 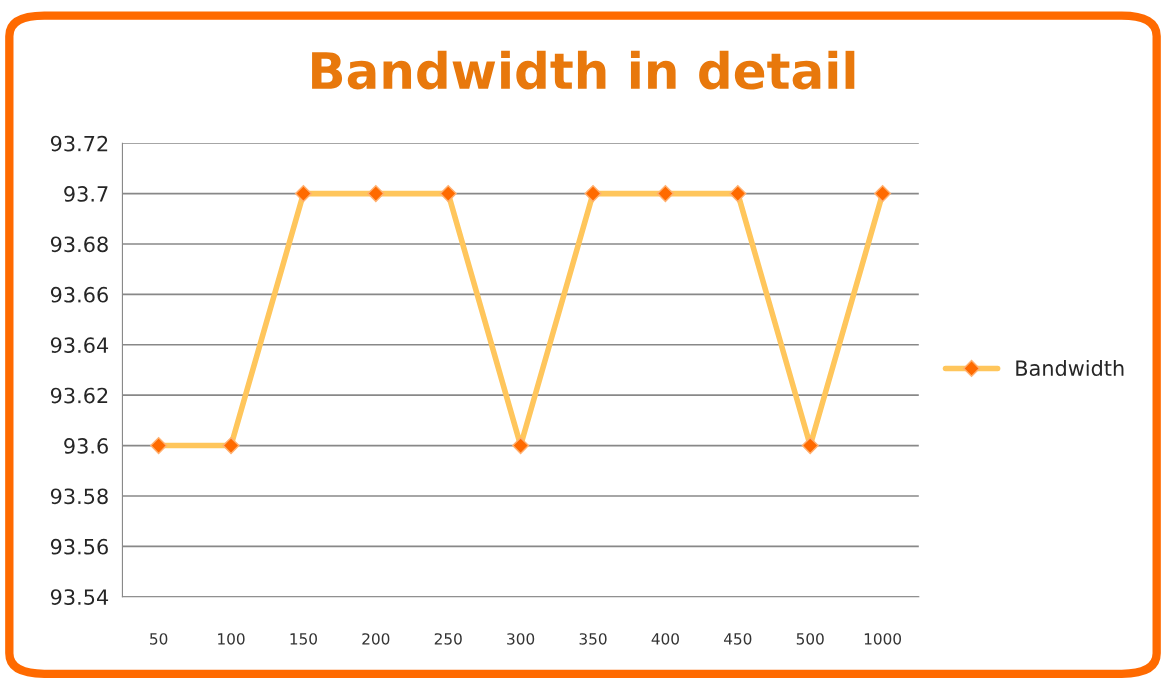 I want to click on y-tick-label: 93.64, so click(x=79, y=345).